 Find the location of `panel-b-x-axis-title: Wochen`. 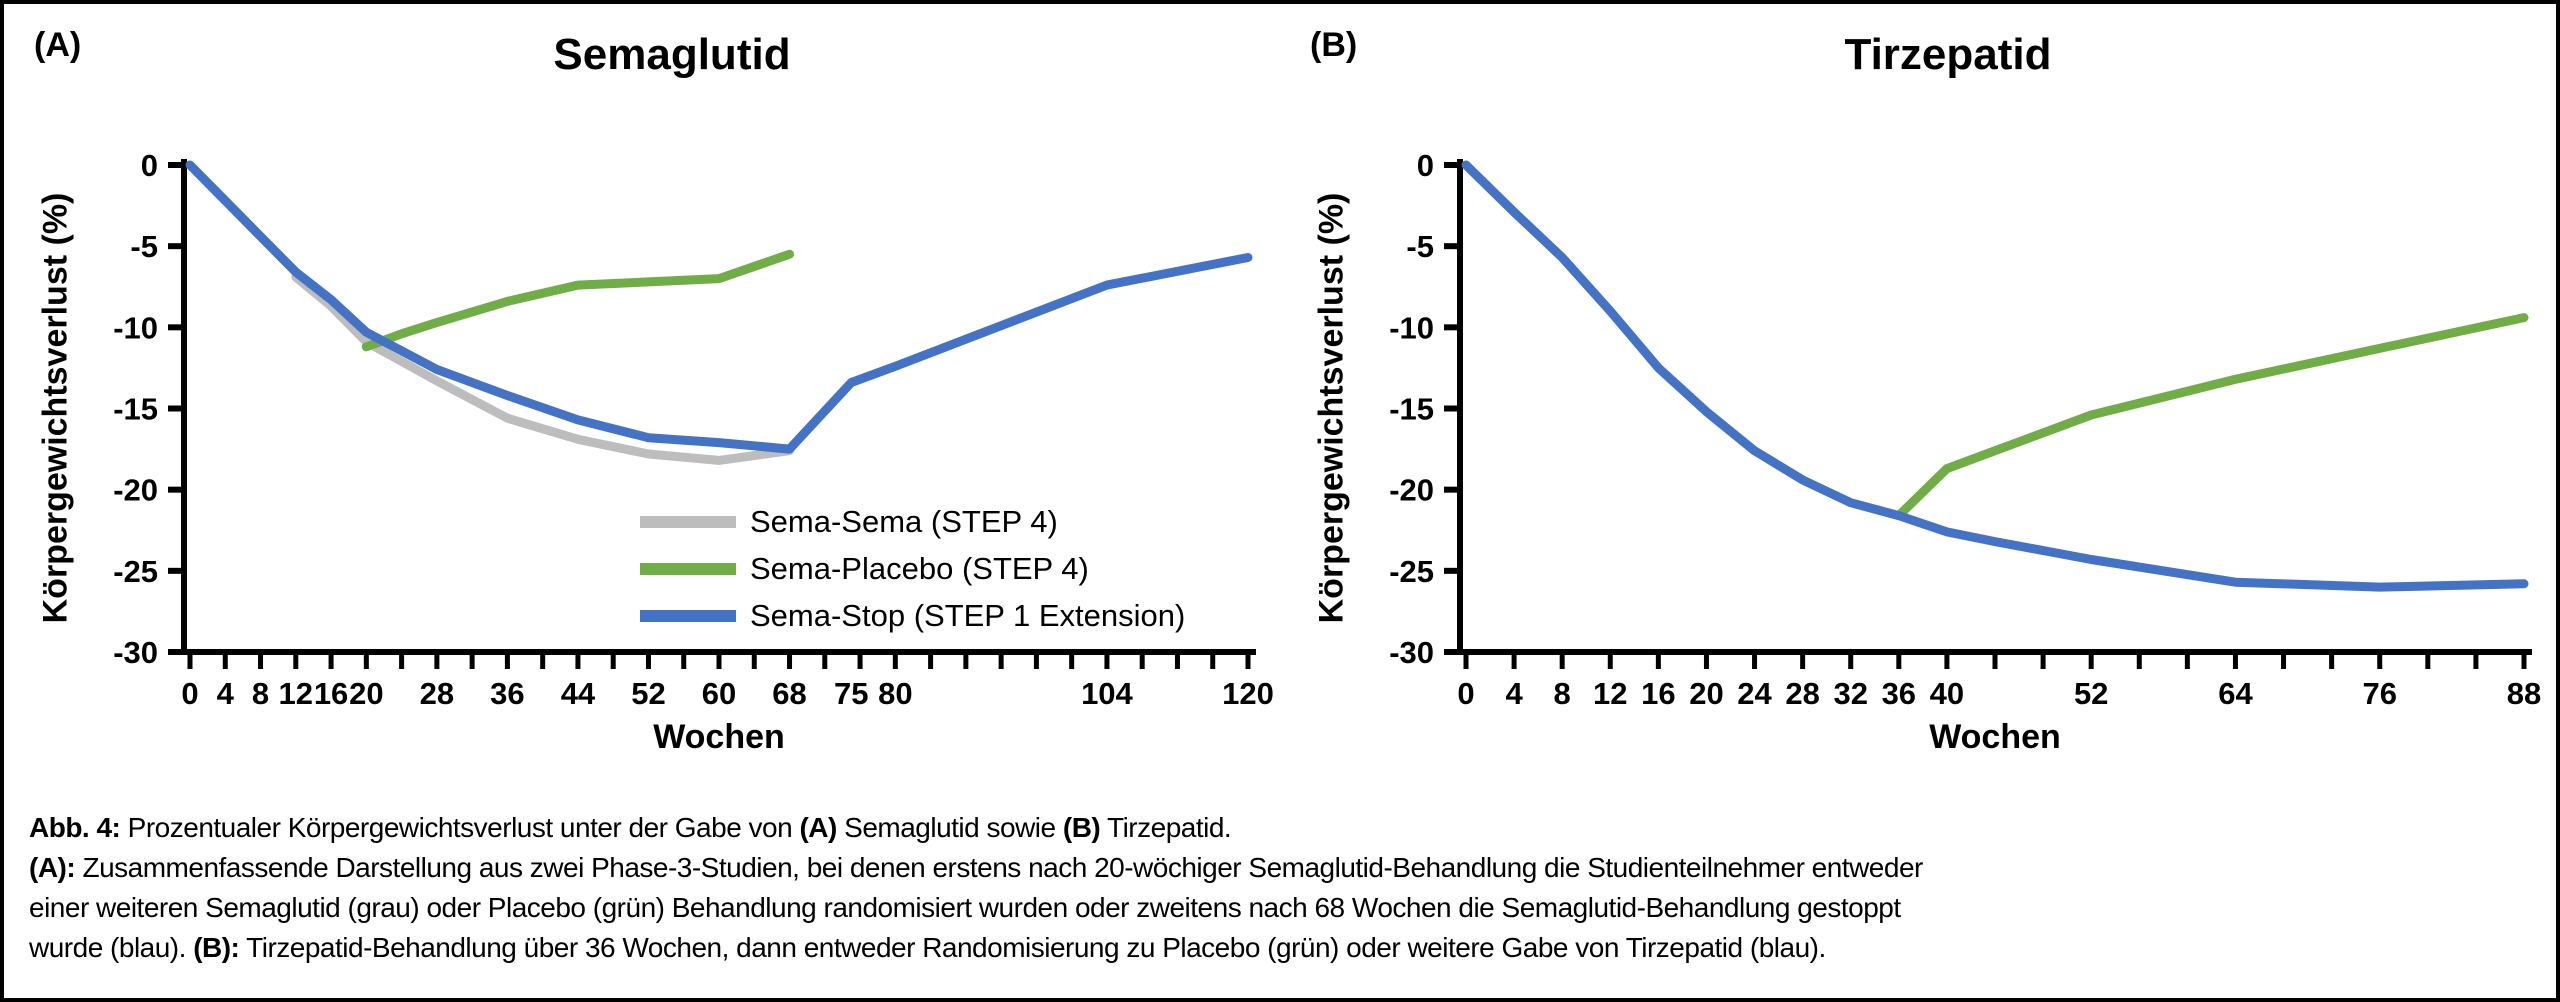

panel-b-x-axis-title: Wochen is located at coordinates (1995, 737).